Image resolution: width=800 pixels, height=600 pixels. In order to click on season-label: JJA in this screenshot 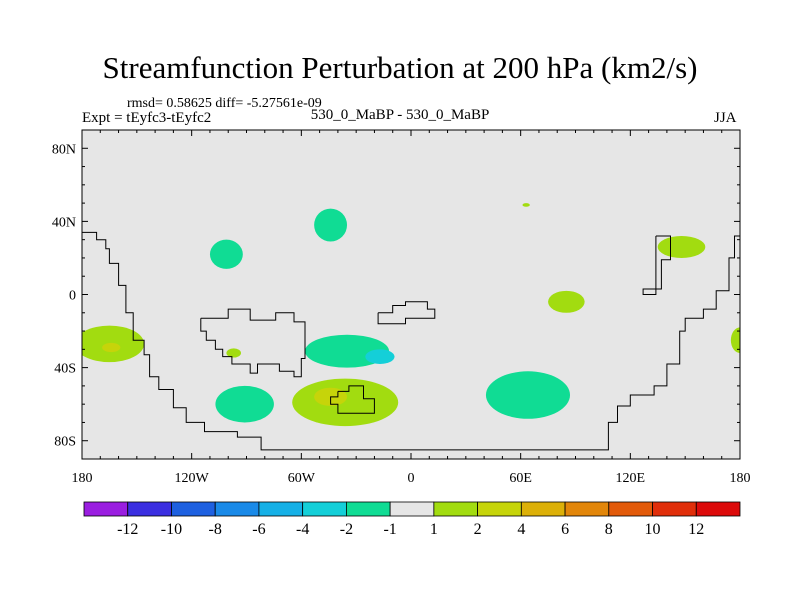, I will do `click(725, 118)`.